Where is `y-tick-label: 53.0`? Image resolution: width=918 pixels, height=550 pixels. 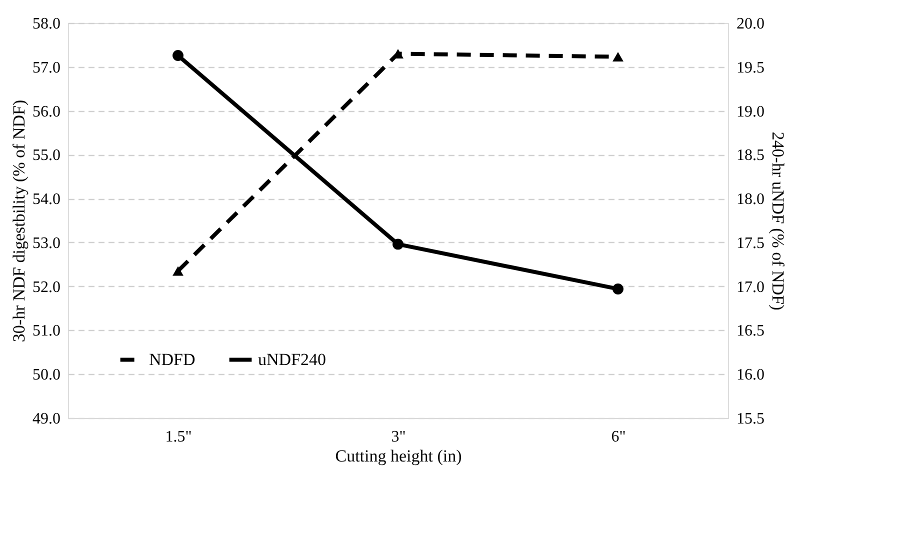
y-tick-label: 53.0 is located at coordinates (46, 243).